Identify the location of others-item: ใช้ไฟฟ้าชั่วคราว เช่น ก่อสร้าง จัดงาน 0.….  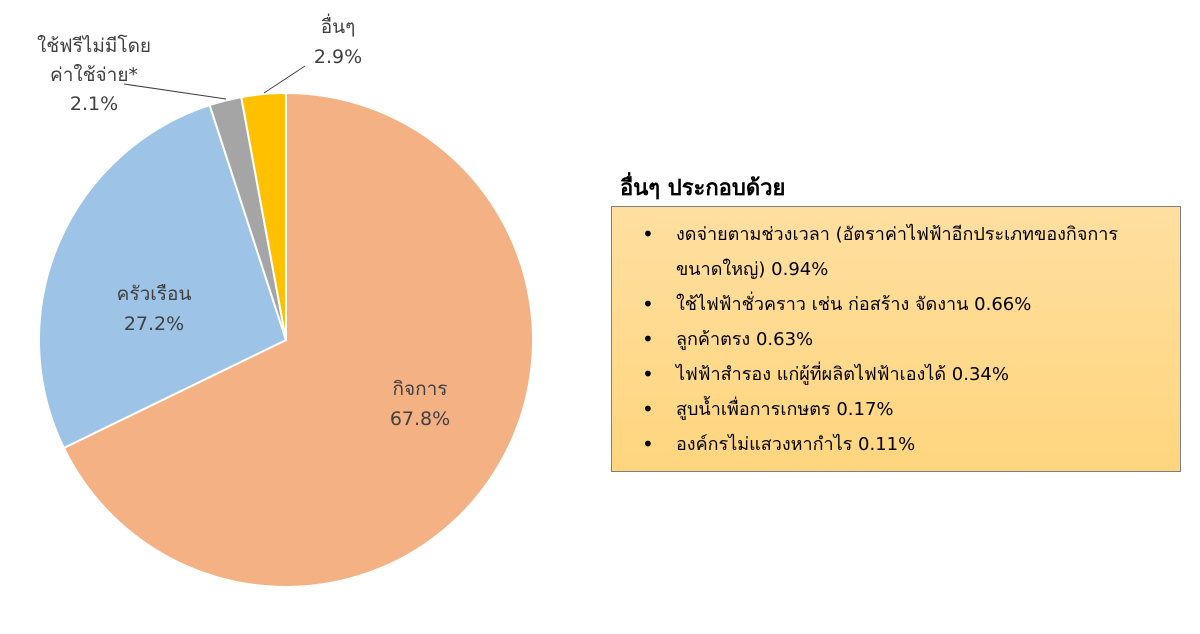
(901, 304).